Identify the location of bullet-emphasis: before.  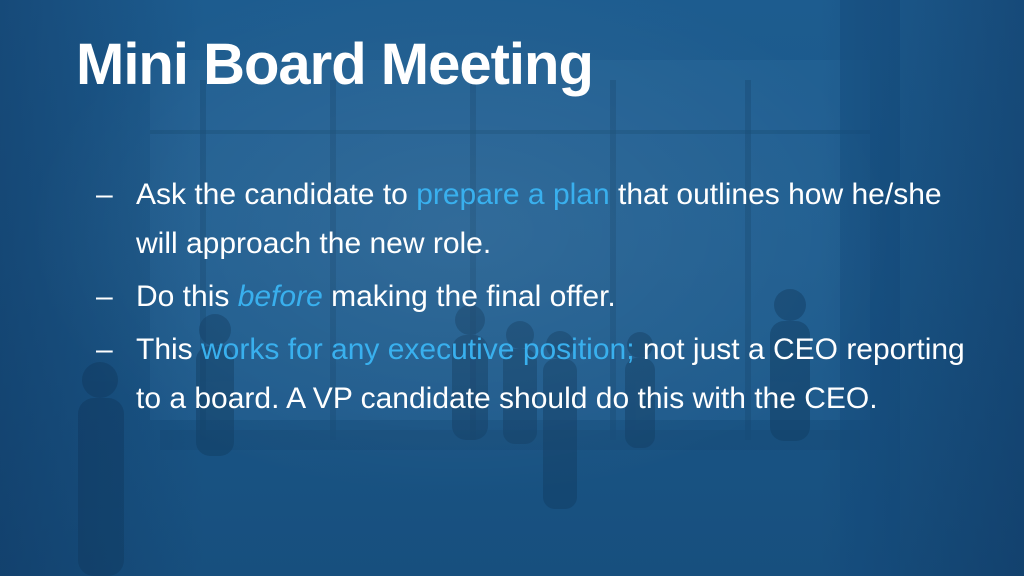
(280, 296).